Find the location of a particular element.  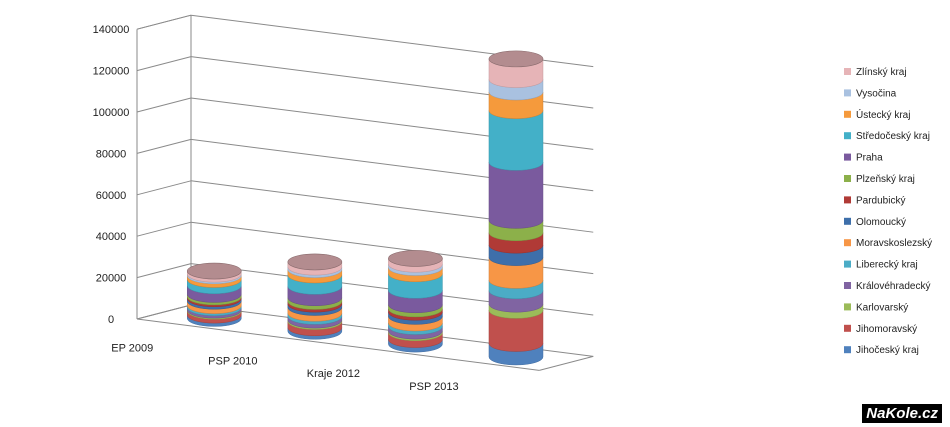

legend-item: Pardubický is located at coordinates (874, 200).